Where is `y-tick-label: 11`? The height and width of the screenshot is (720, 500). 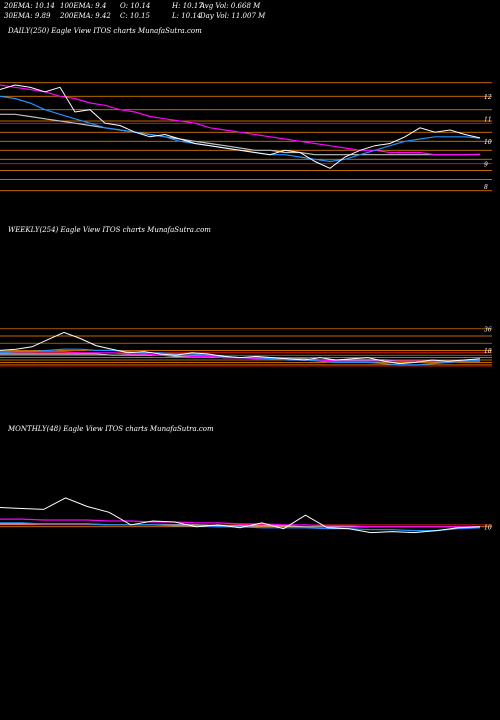
y-tick-label: 11 is located at coordinates (488, 119).